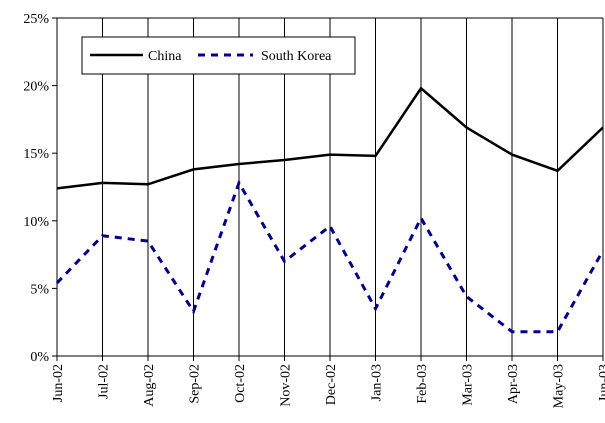 This screenshot has width=605, height=423. I want to click on x-tick-label: Aug-02, so click(149, 385).